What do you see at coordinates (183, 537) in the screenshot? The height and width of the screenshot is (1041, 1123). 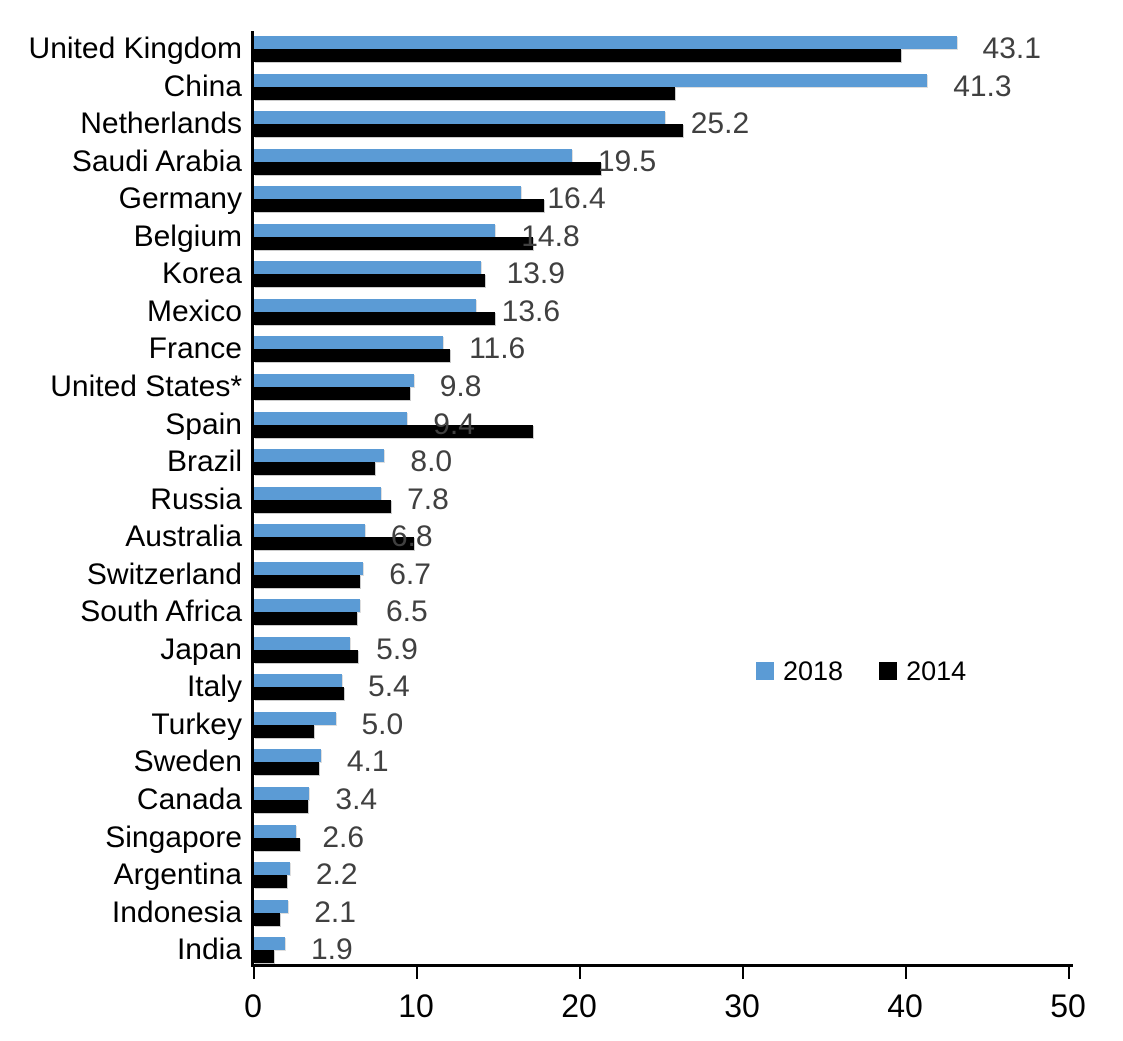 I see `category-label: Australia` at bounding box center [183, 537].